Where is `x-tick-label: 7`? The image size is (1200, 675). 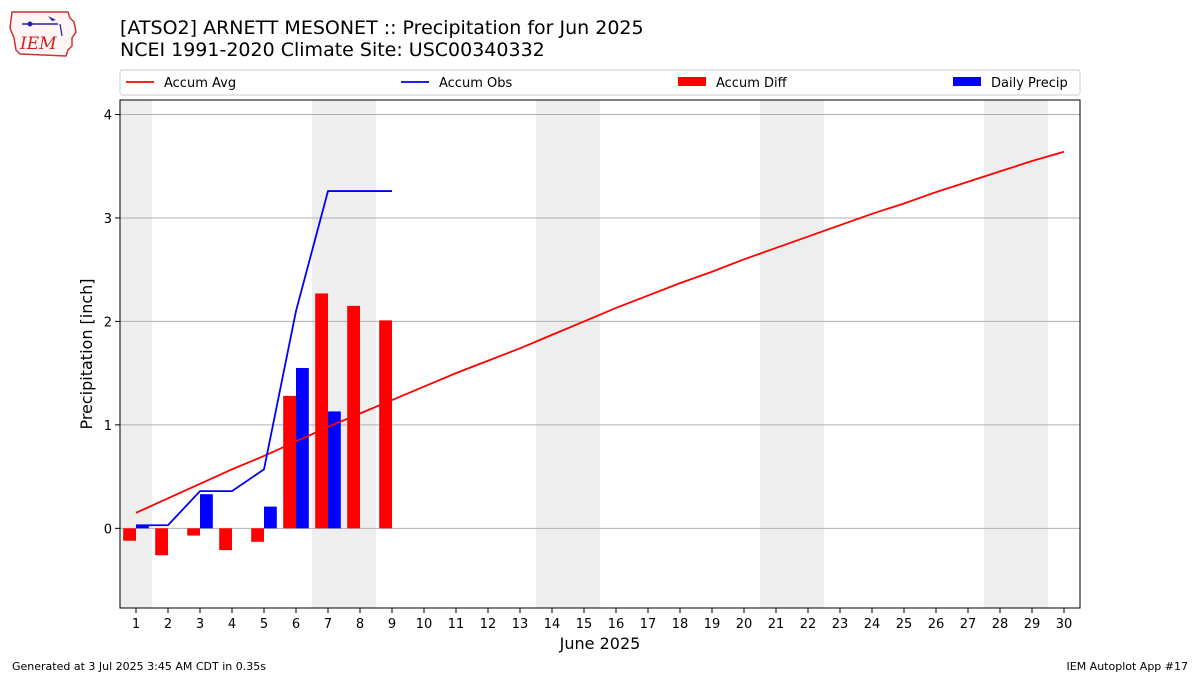 x-tick-label: 7 is located at coordinates (328, 624).